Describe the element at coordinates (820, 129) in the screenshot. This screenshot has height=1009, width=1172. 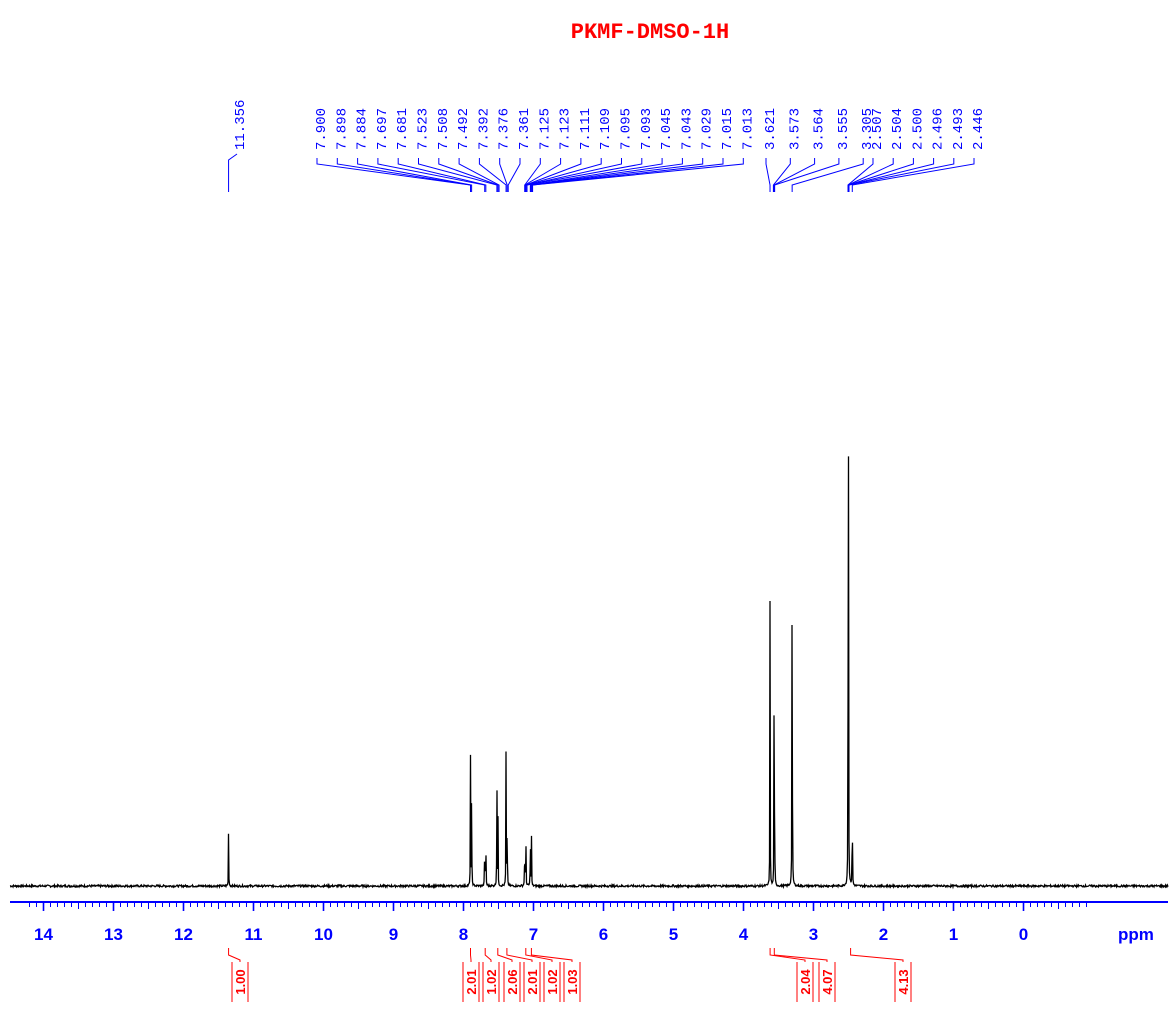
I see `peak-label: 3.564` at that location.